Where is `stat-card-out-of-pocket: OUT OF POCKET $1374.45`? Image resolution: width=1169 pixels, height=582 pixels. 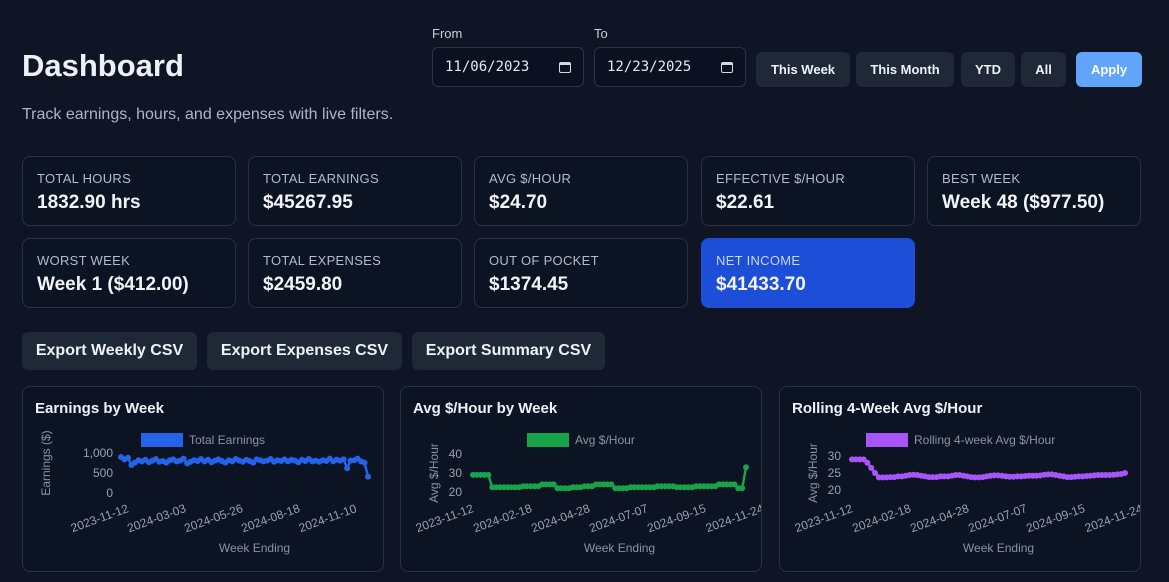
stat-card-out-of-pocket: OUT OF POCKET $1374.45 is located at coordinates (581, 273).